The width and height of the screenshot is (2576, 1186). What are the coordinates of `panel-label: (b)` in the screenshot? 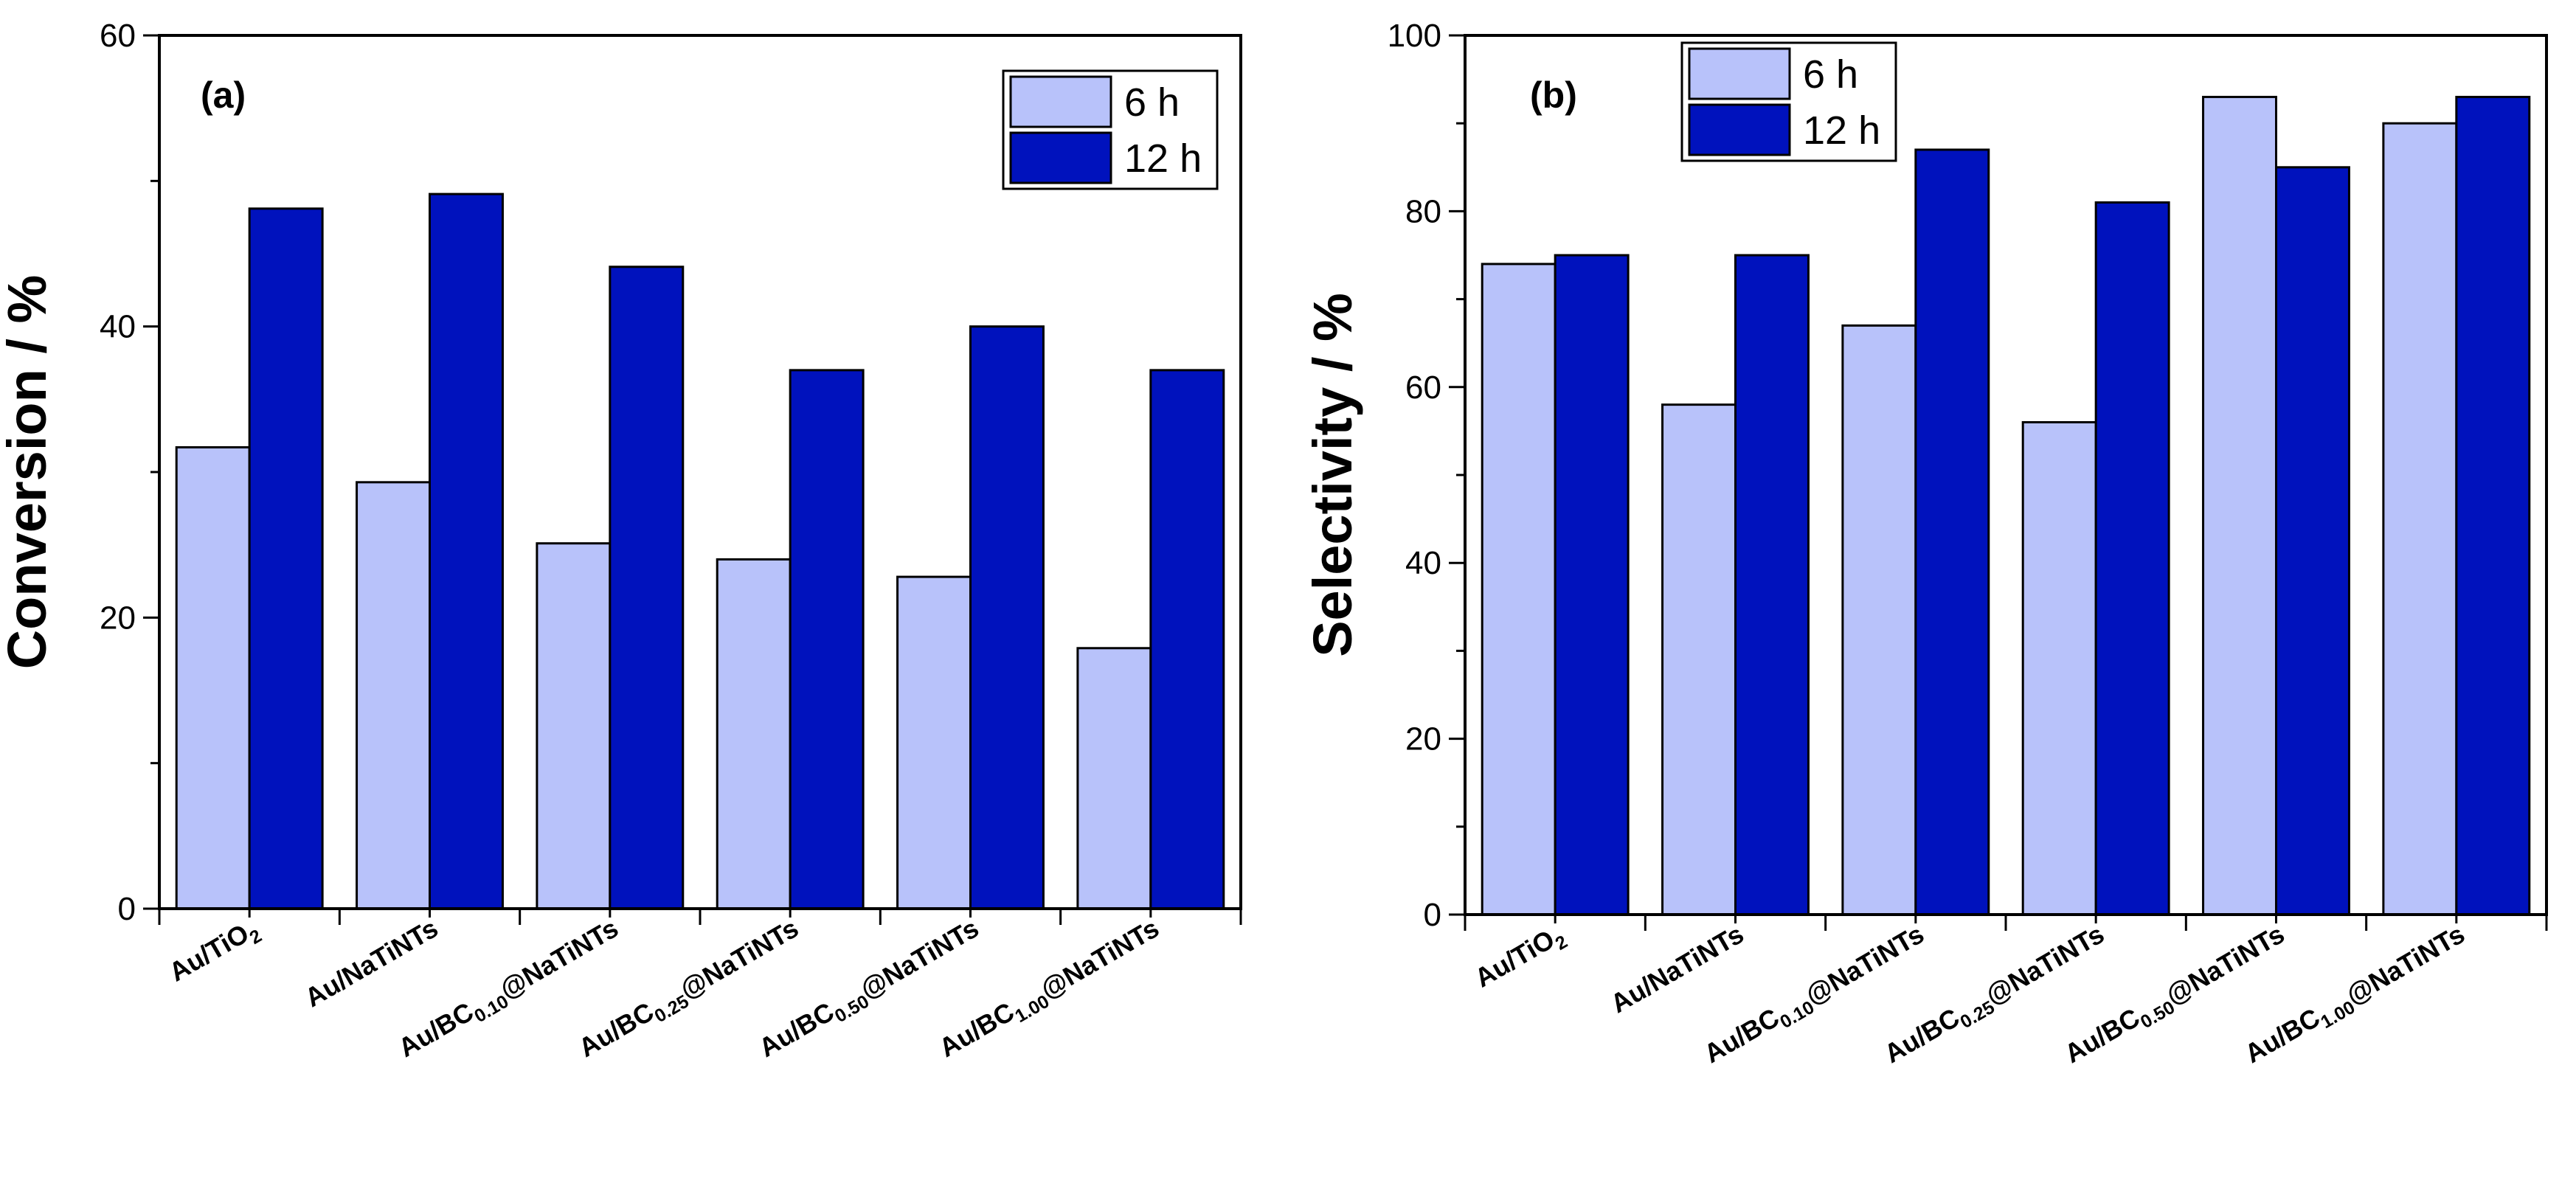 It's located at (1554, 95).